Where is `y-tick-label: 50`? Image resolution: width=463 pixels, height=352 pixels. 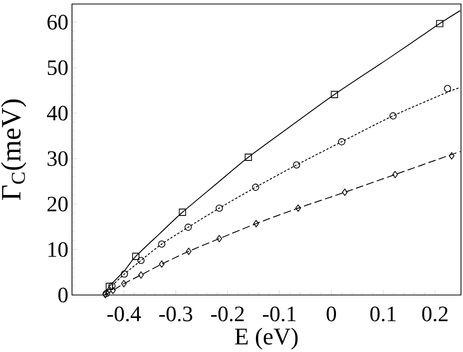
y-tick-label: 50 is located at coordinates (58, 68).